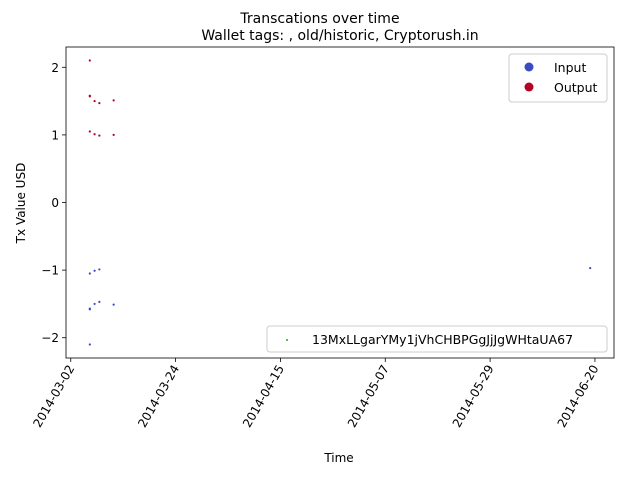 The image size is (640, 480). What do you see at coordinates (53, 396) in the screenshot?
I see `x-tick-label: 2014-03-02` at bounding box center [53, 396].